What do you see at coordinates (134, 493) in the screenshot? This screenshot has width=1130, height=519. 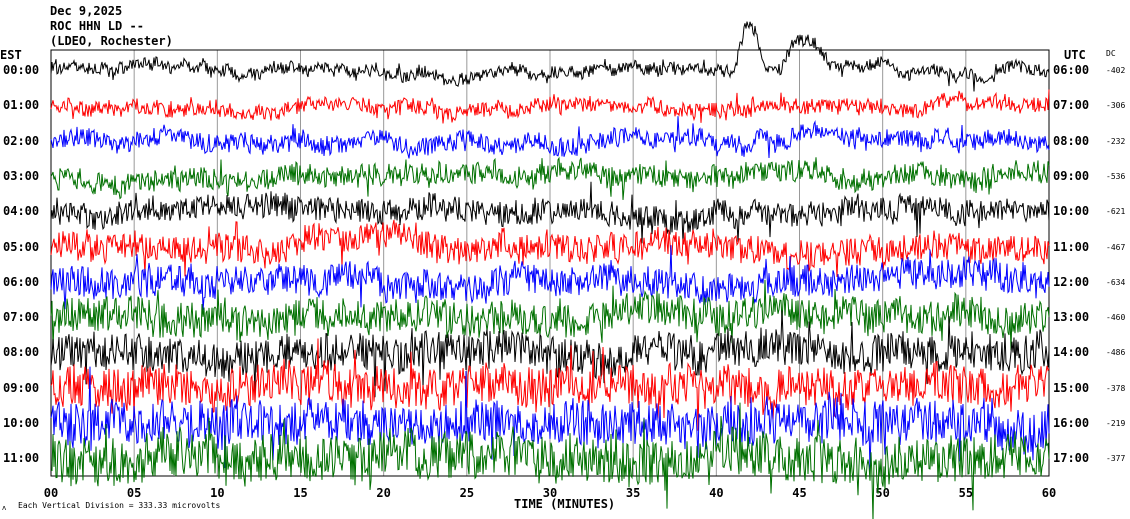 I see `x-tick-label: 05` at bounding box center [134, 493].